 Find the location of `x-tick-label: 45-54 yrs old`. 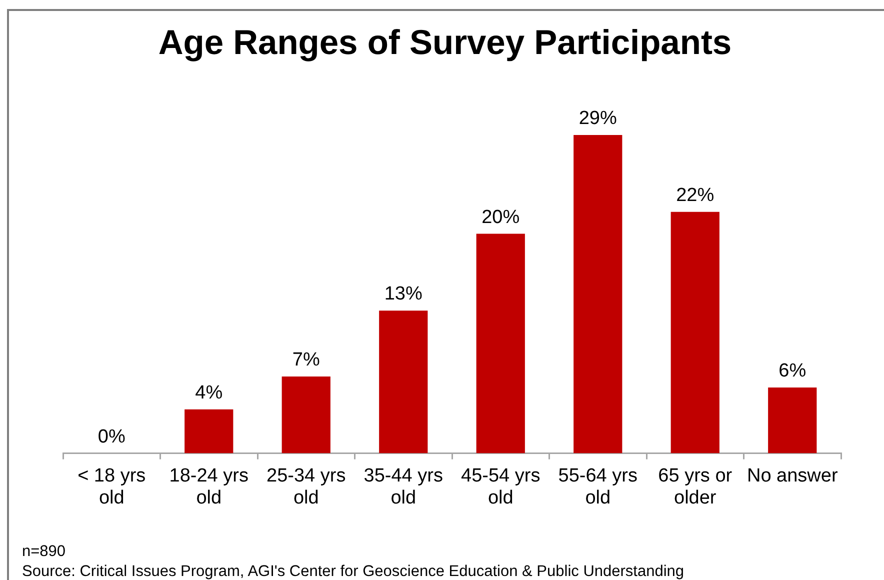

x-tick-label: 45-54 yrs old is located at coordinates (500, 486).